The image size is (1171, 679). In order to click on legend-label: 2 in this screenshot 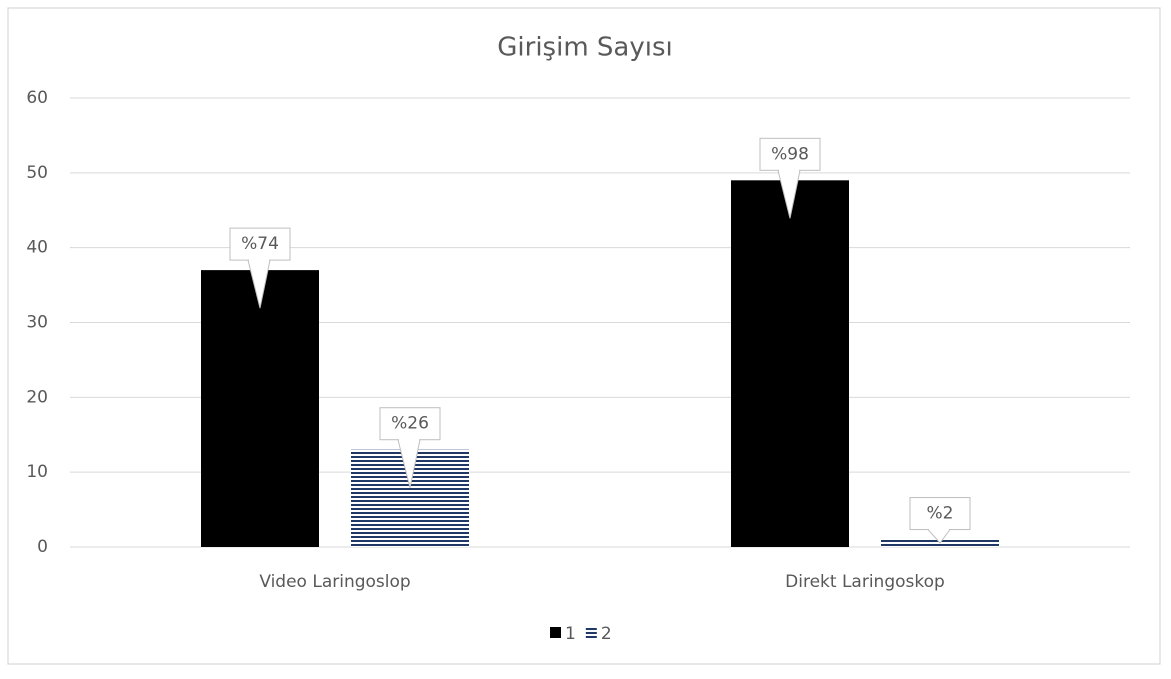, I will do `click(606, 634)`.